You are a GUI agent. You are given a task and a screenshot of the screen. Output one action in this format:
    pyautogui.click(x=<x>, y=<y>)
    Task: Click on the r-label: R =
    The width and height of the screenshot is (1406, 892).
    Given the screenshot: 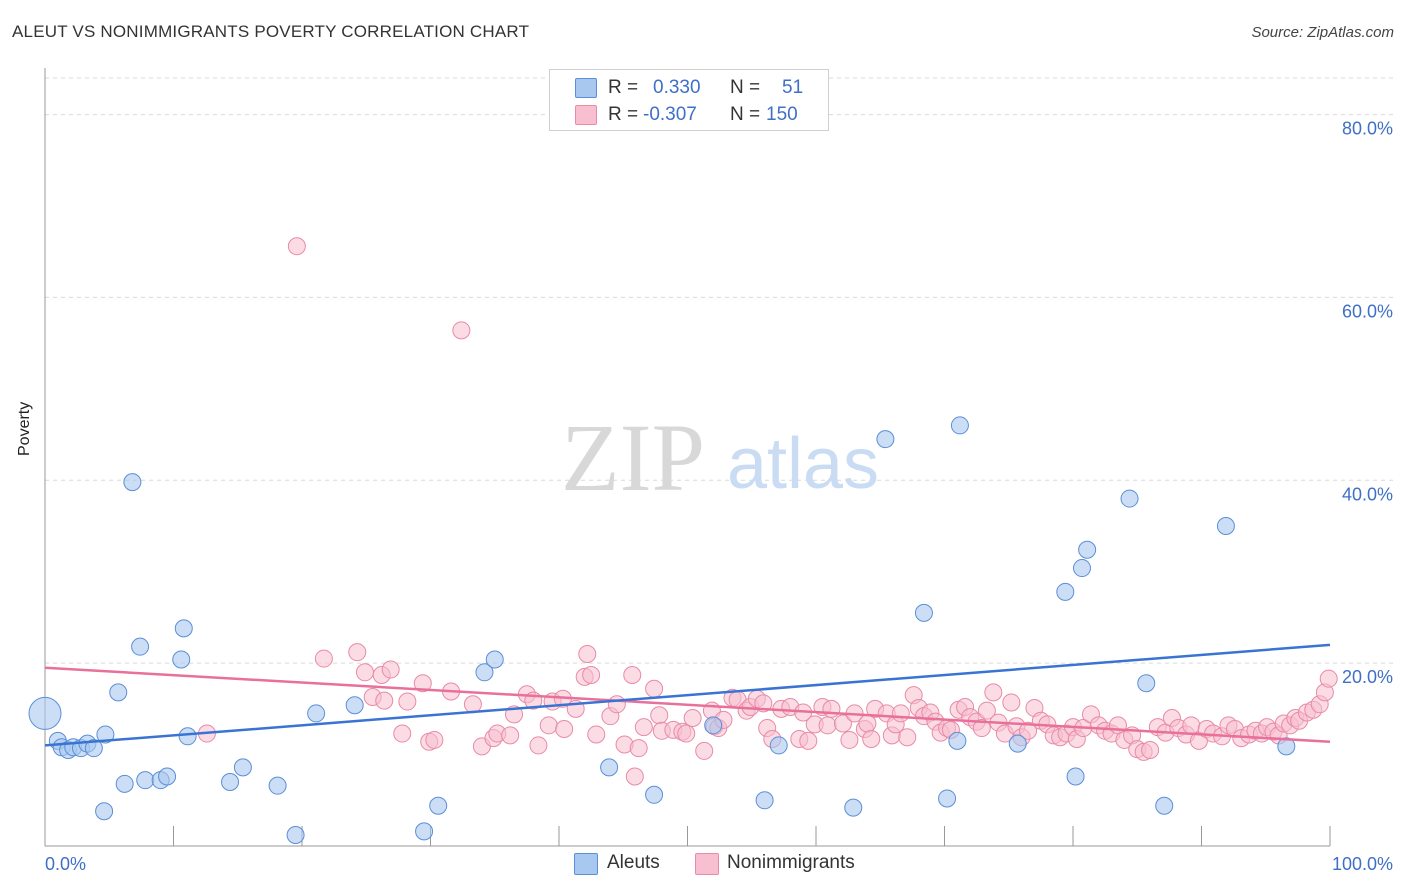 What is the action you would take?
    pyautogui.click(x=623, y=87)
    